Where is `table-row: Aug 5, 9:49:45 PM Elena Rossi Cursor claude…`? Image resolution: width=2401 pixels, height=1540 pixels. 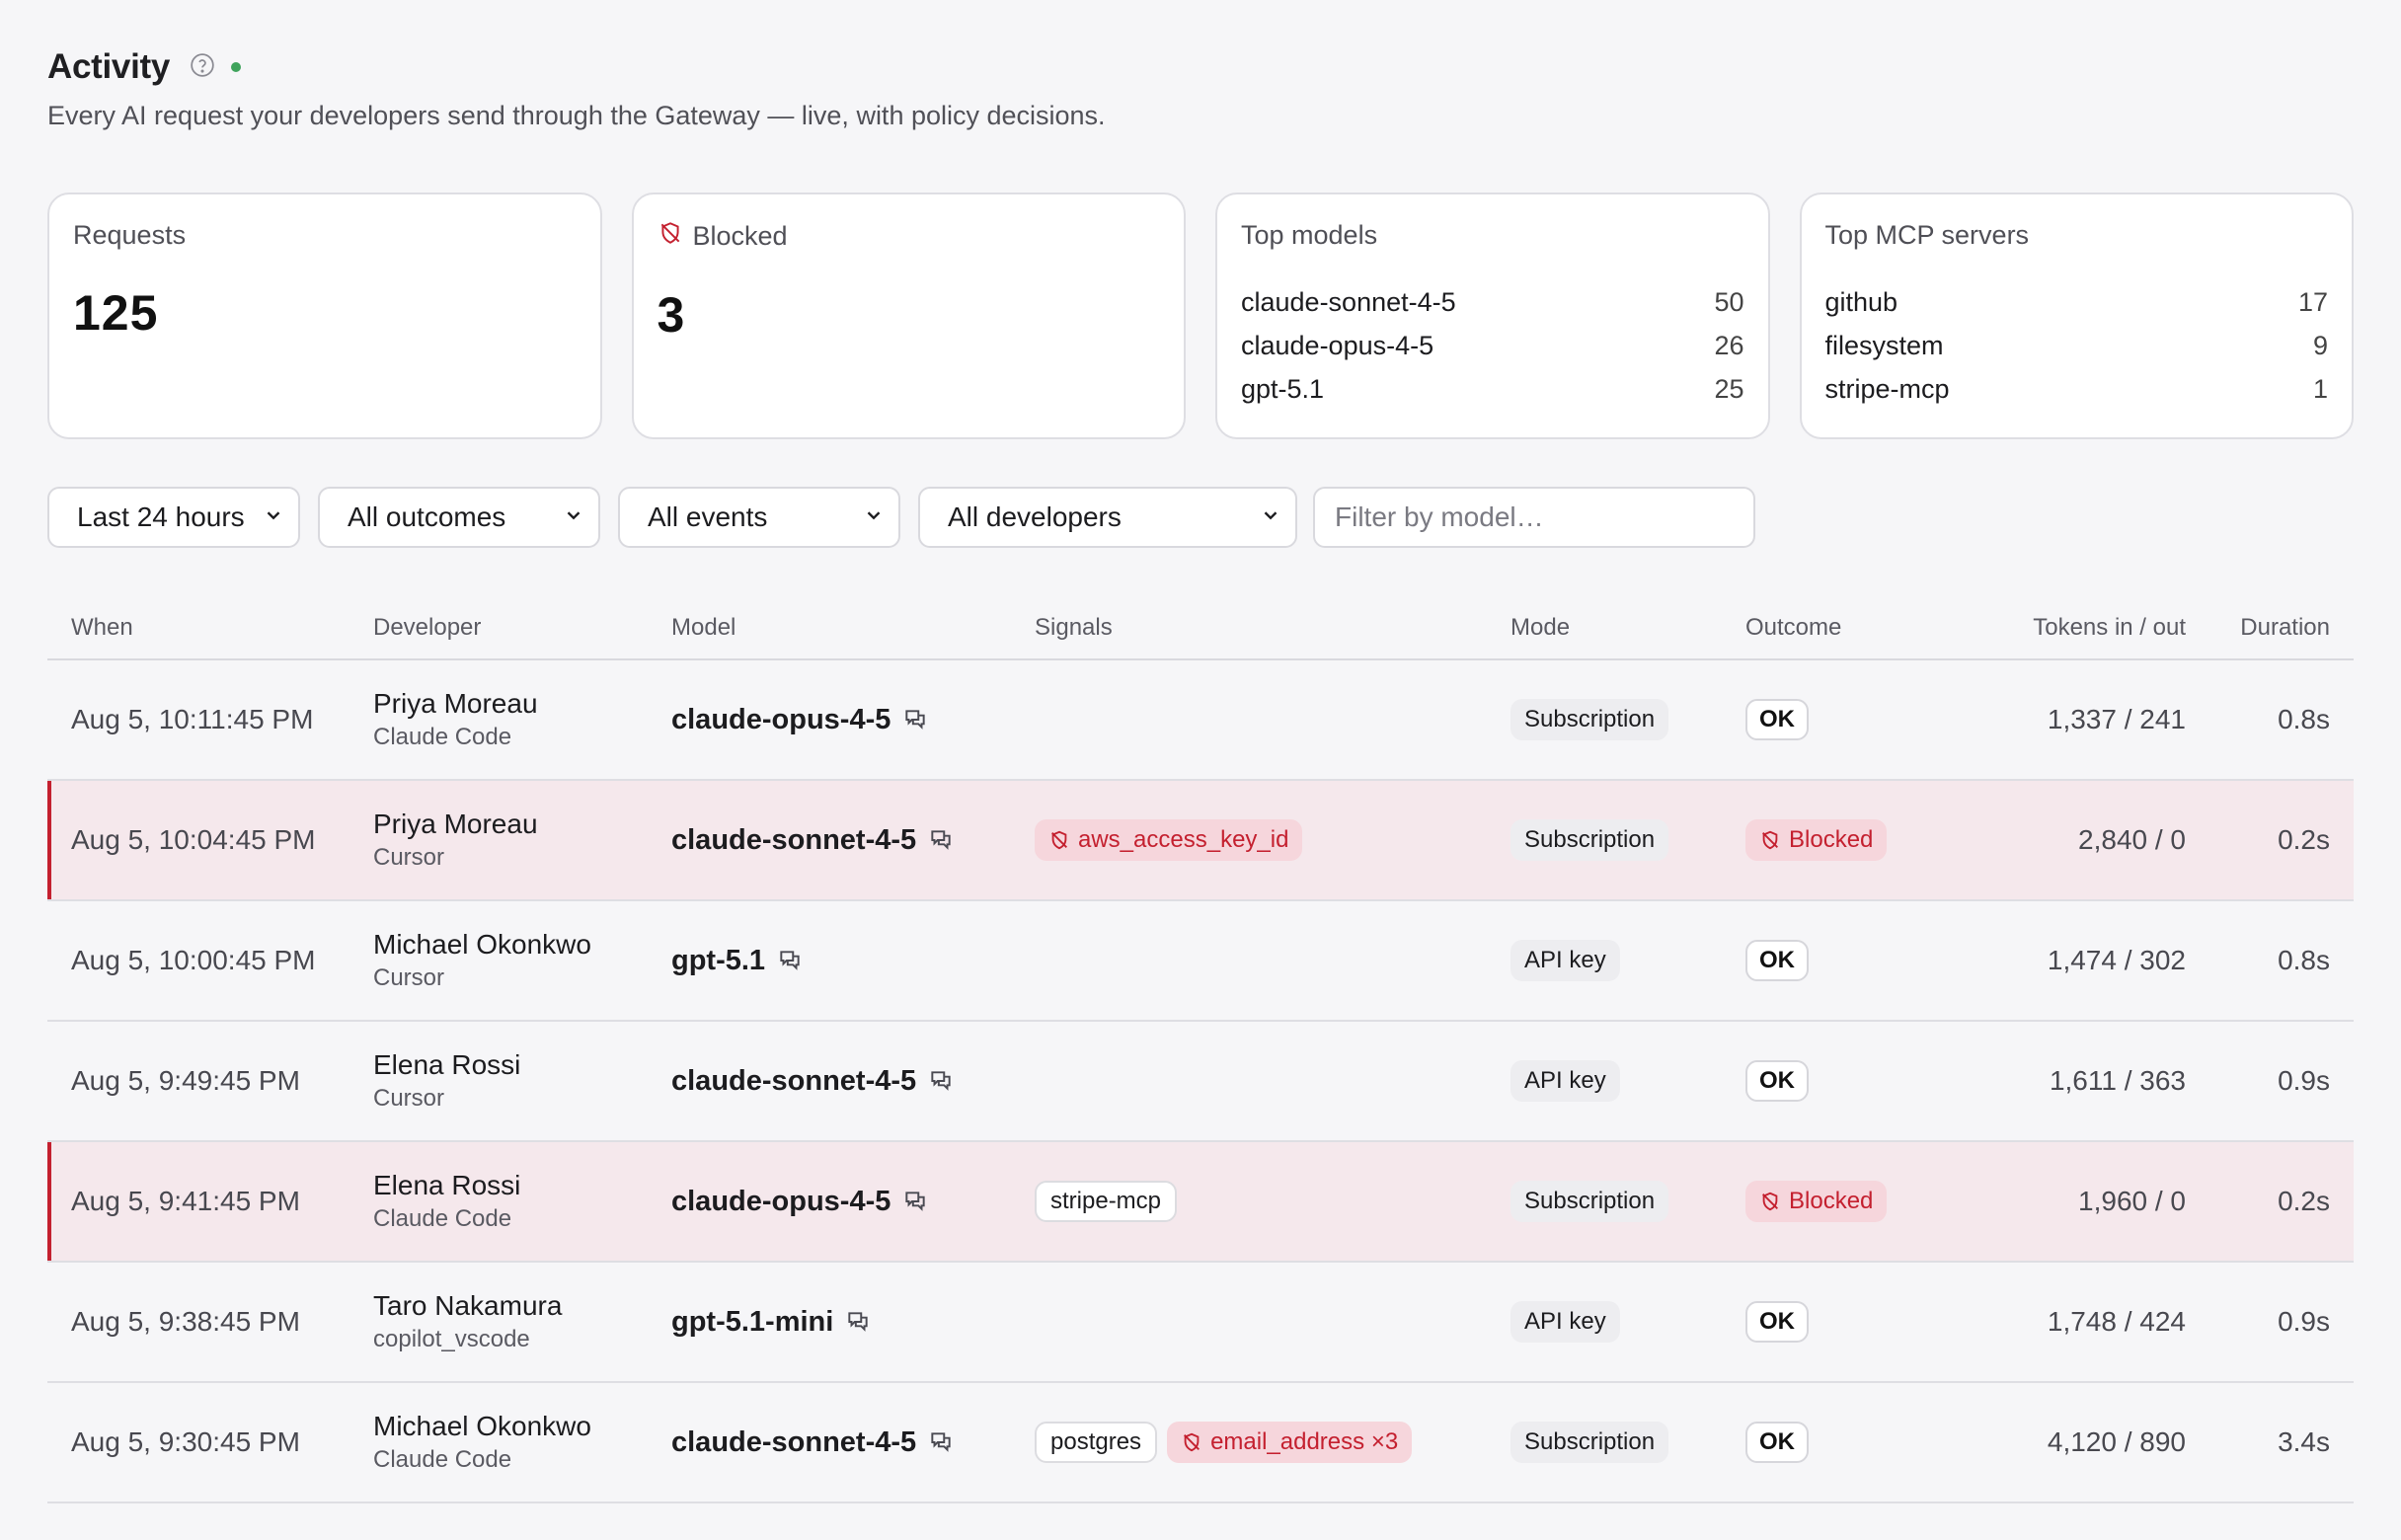 table-row: Aug 5, 9:49:45 PM Elena Rossi Cursor claude… is located at coordinates (1200, 1082).